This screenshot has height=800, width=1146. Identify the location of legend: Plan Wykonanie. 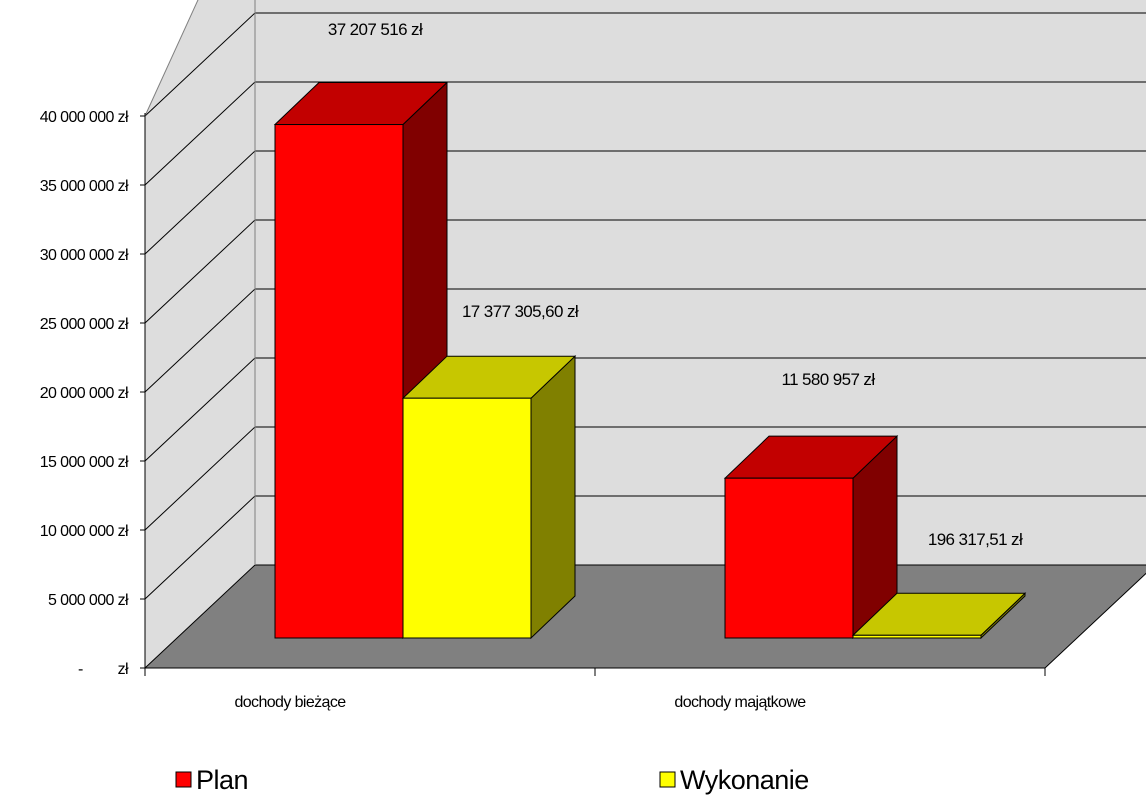
(492, 780).